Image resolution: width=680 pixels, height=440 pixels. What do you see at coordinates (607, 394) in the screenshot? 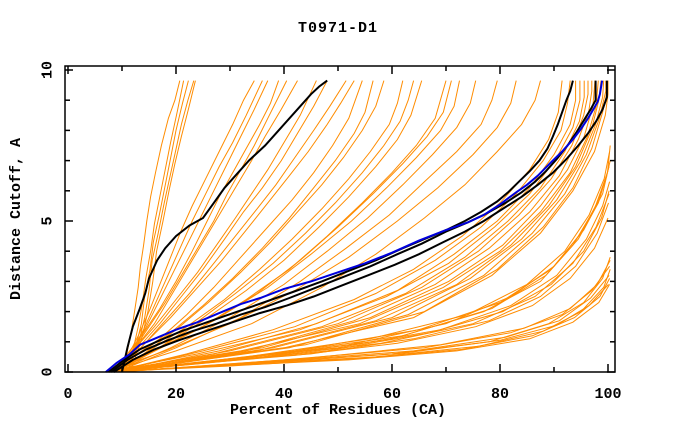
I see `x-tick-label: 100` at bounding box center [607, 394].